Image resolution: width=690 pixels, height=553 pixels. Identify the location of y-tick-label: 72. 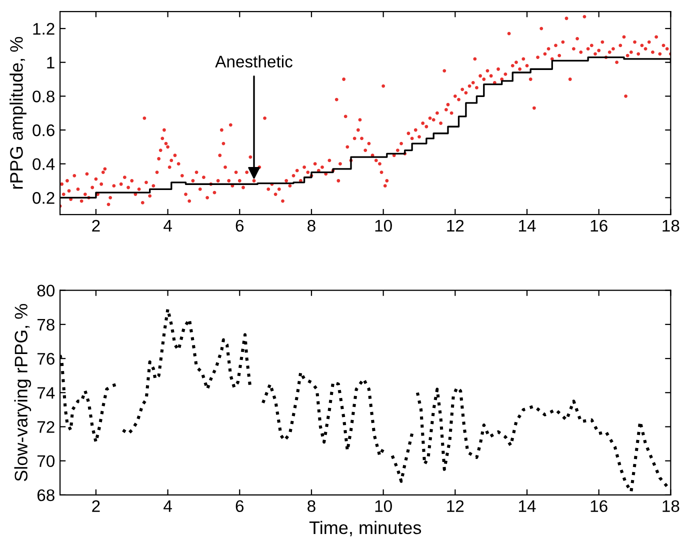
(45, 427).